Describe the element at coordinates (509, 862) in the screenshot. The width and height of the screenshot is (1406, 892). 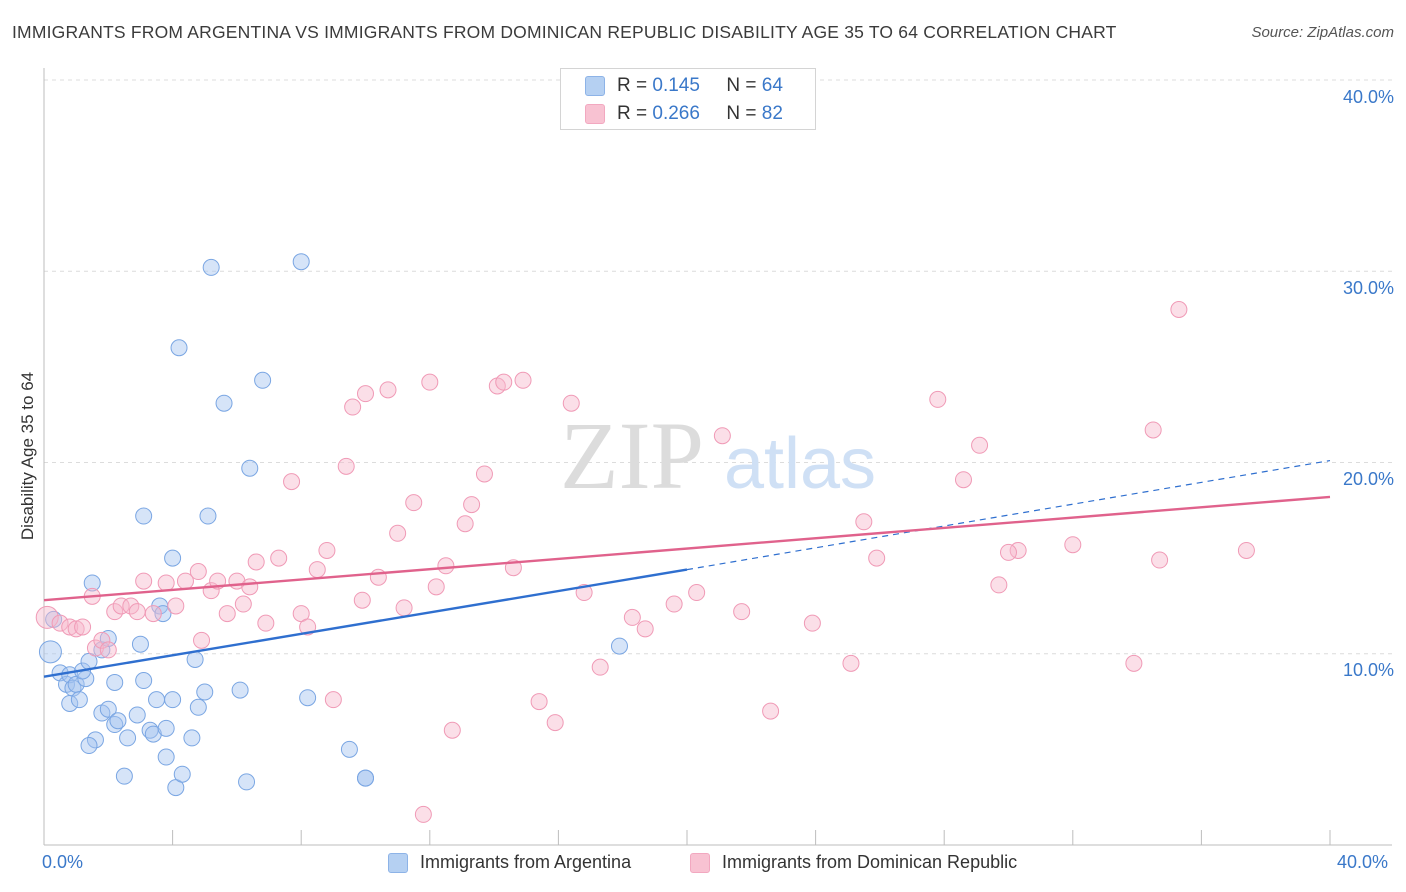
I see `legend-item-argentina: Immigrants from Argentina` at that location.